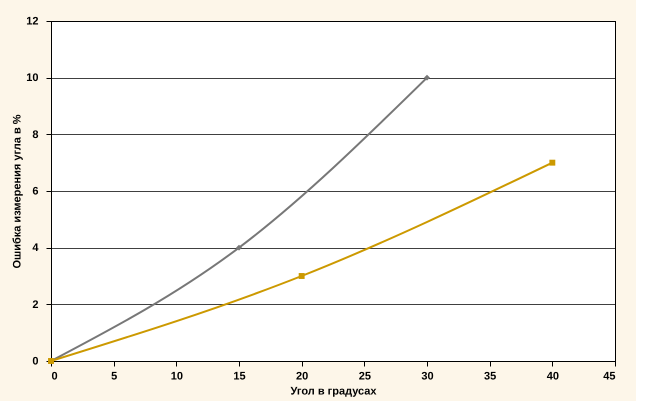 Image resolution: width=646 pixels, height=411 pixels. What do you see at coordinates (36, 248) in the screenshot?
I see `y-tick-label: 4` at bounding box center [36, 248].